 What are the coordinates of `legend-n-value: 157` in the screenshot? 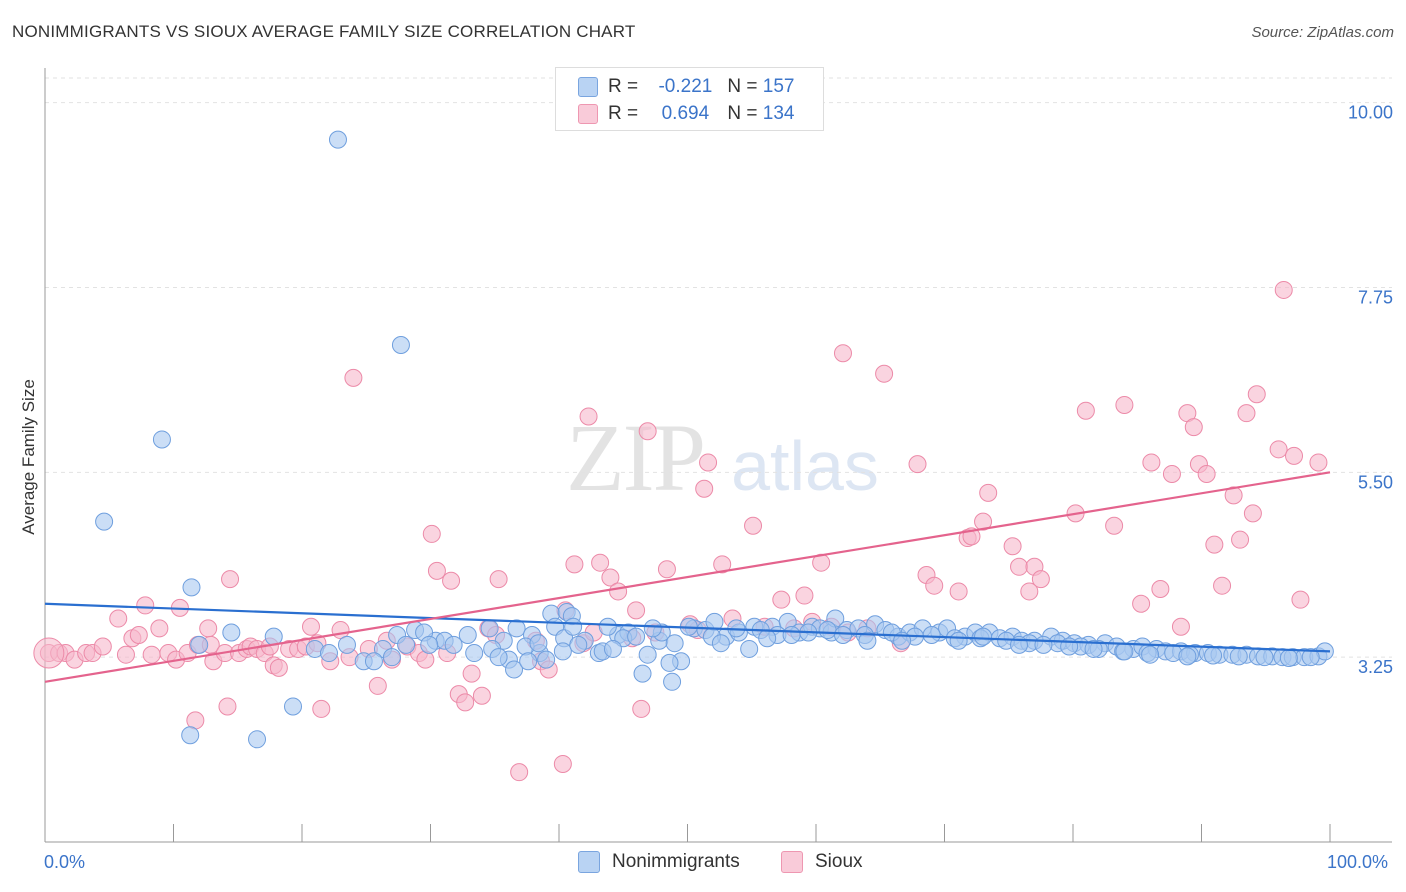 It's located at (778, 86).